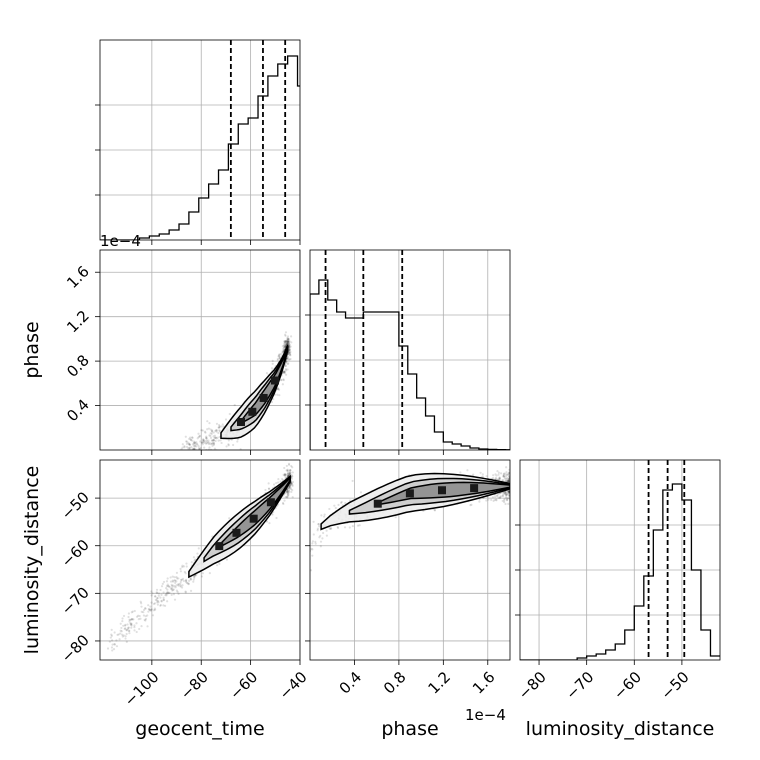  What do you see at coordinates (410, 364) in the screenshot?
I see `histogram-step` at bounding box center [410, 364].